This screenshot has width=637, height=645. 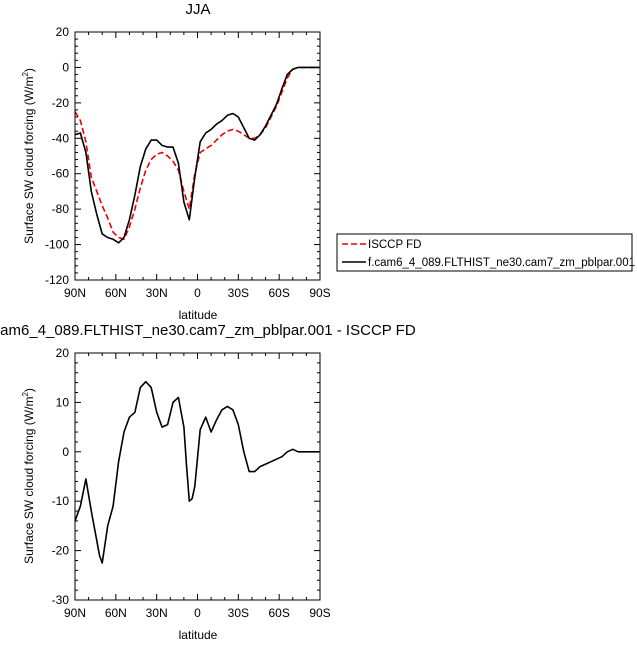 What do you see at coordinates (61, 600) in the screenshot?
I see `y-tick-label: -30` at bounding box center [61, 600].